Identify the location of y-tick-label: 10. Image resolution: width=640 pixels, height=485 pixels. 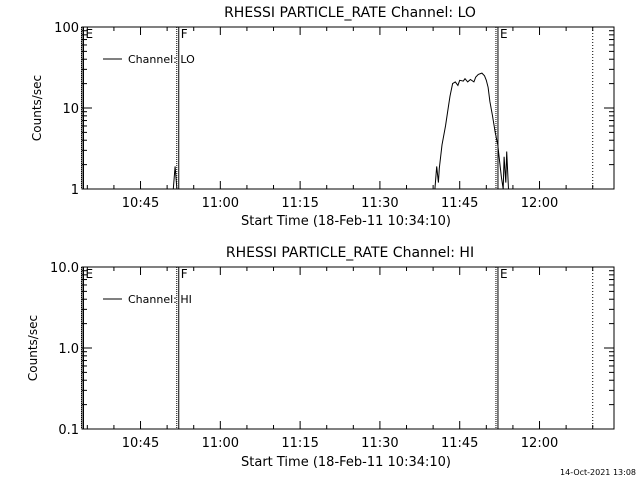
(70, 109).